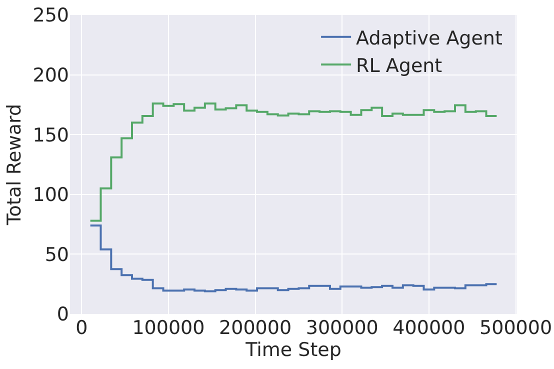 This screenshot has width=554, height=369. What do you see at coordinates (255, 328) in the screenshot?
I see `x-tick-label: 200000` at bounding box center [255, 328].